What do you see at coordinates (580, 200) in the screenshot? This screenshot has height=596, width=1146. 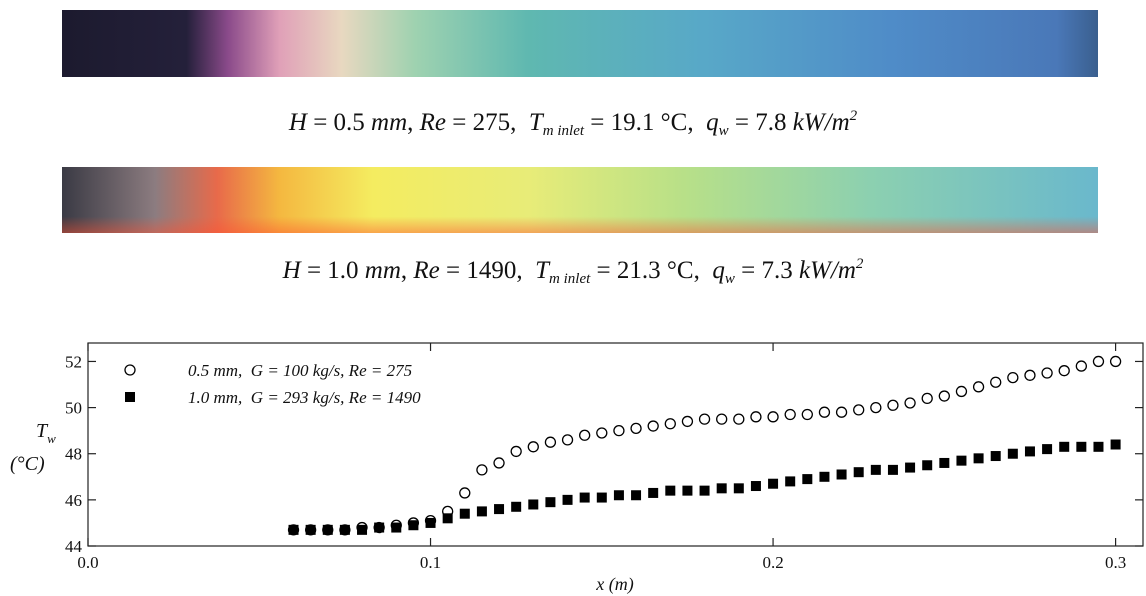 I see `image-shading` at bounding box center [580, 200].